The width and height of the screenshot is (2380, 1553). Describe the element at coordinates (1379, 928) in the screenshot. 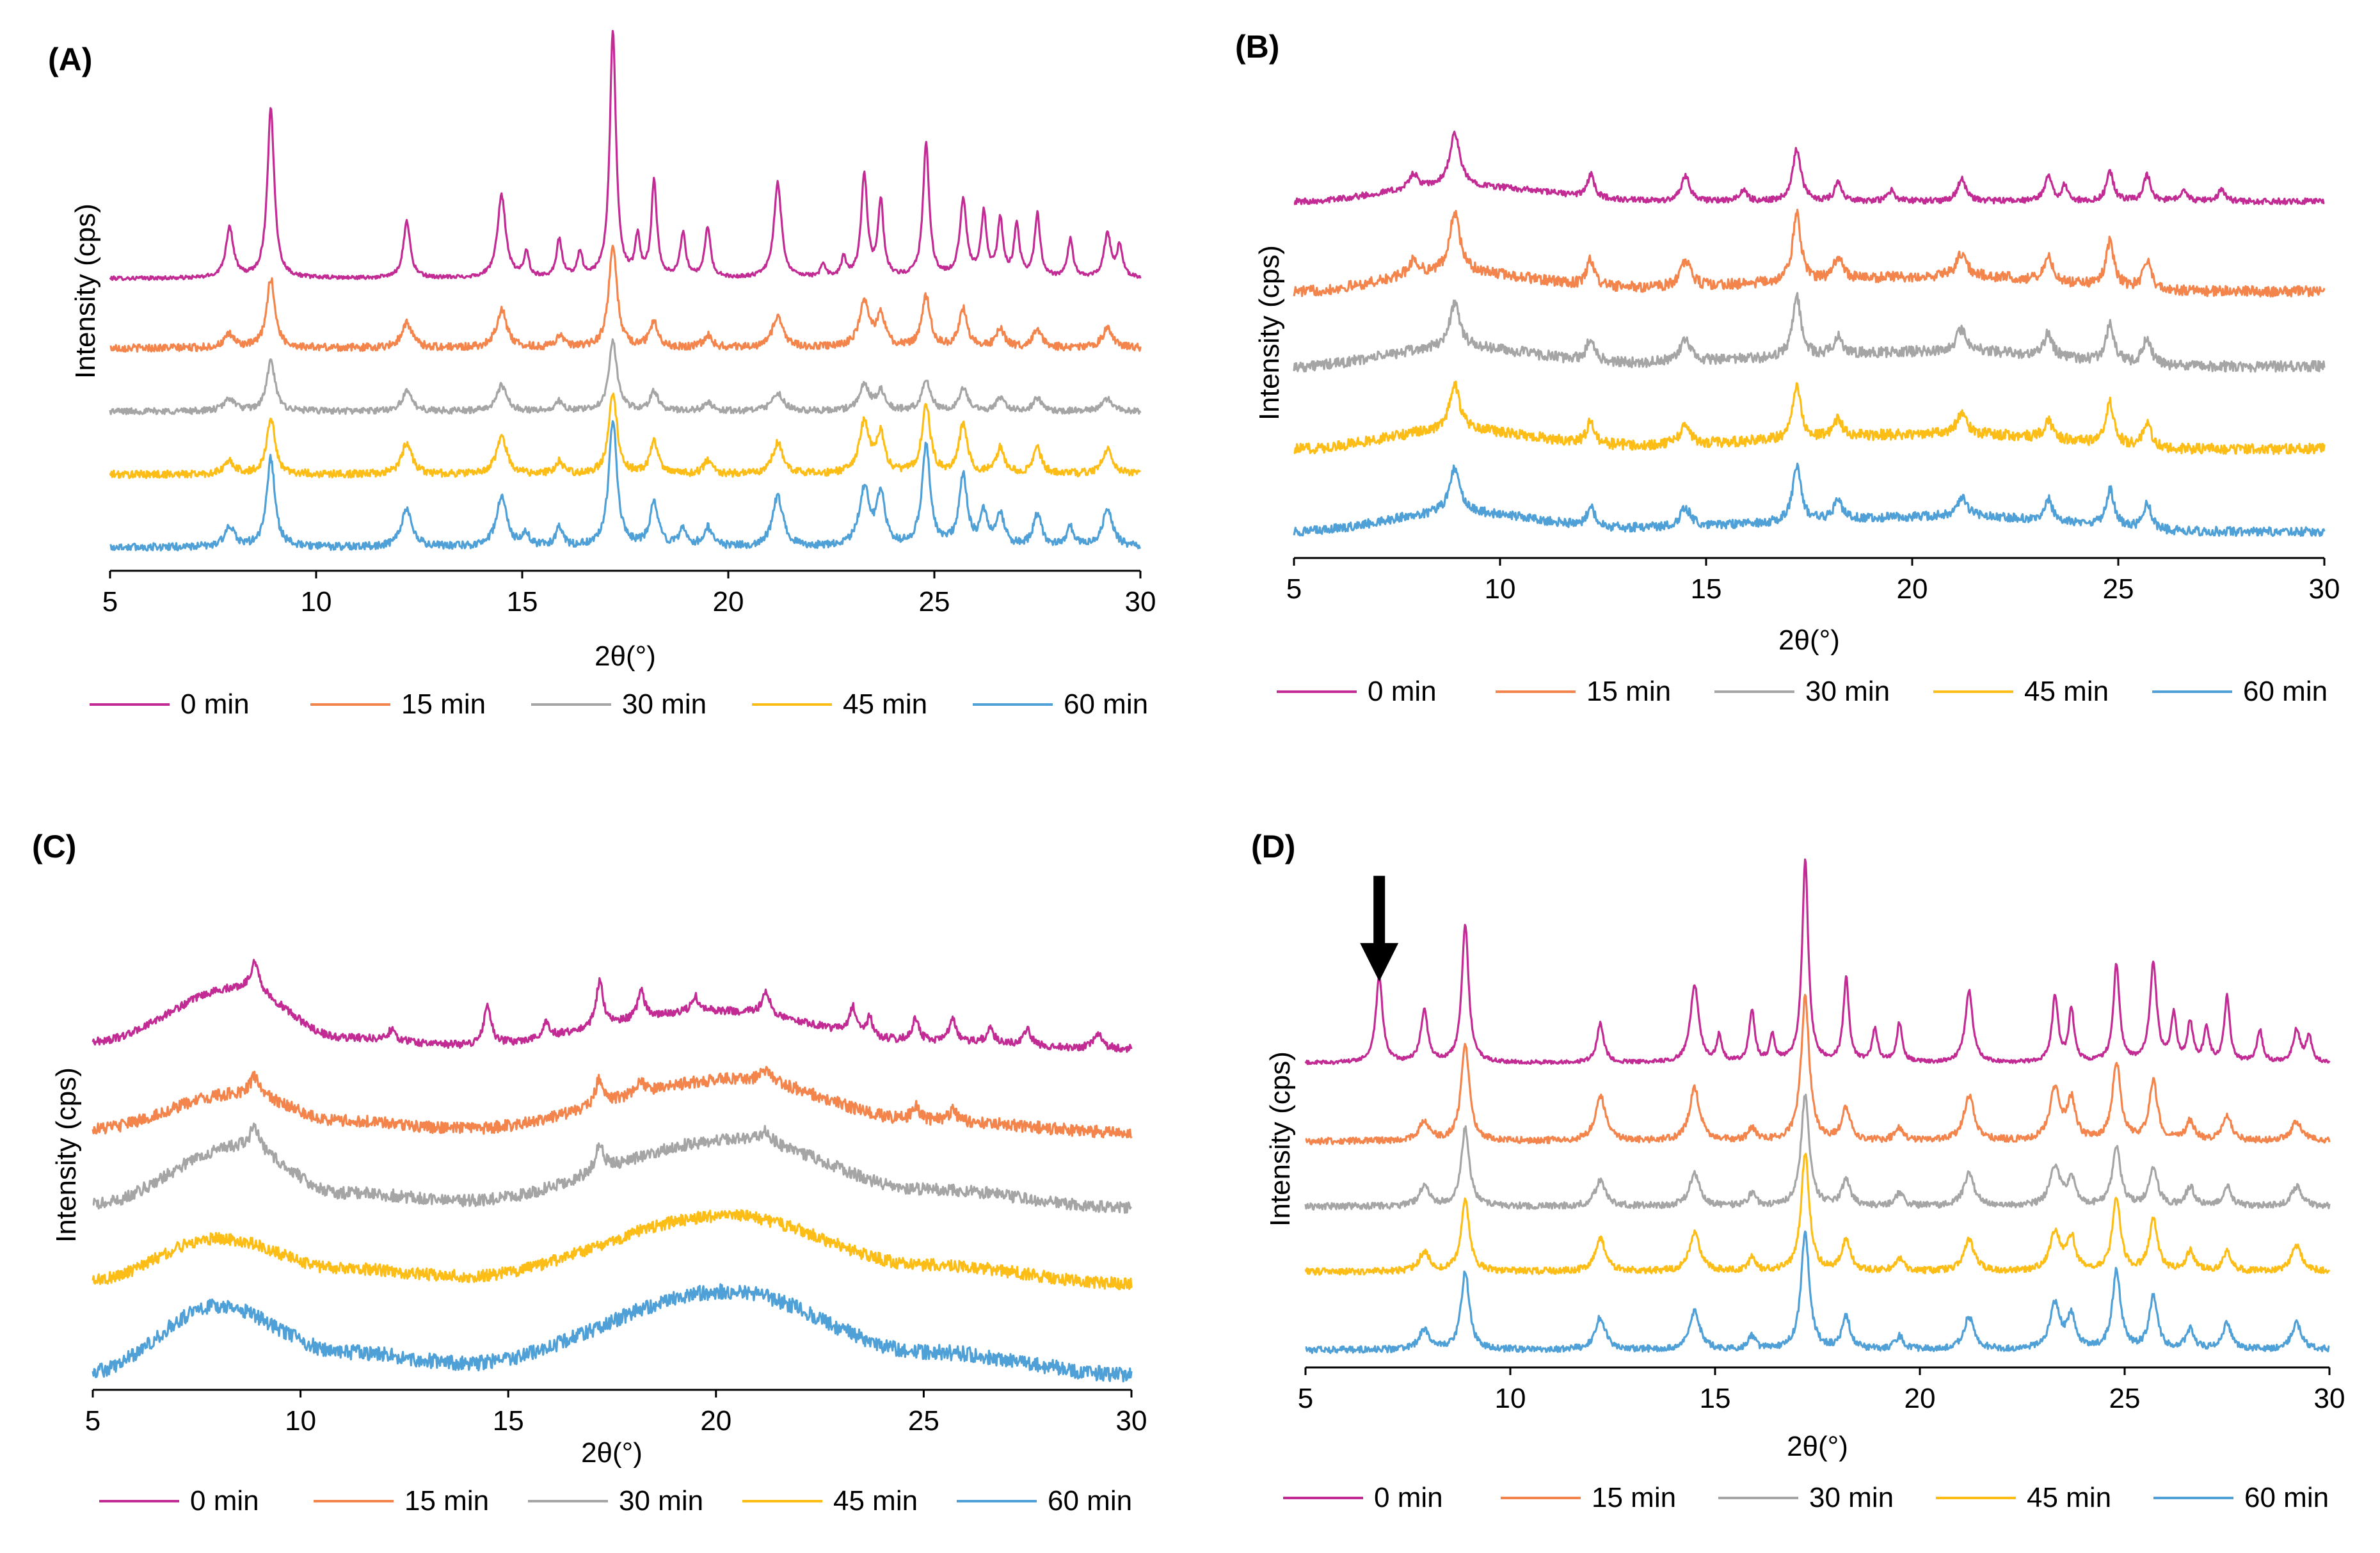

I see `annotation-arrow` at that location.